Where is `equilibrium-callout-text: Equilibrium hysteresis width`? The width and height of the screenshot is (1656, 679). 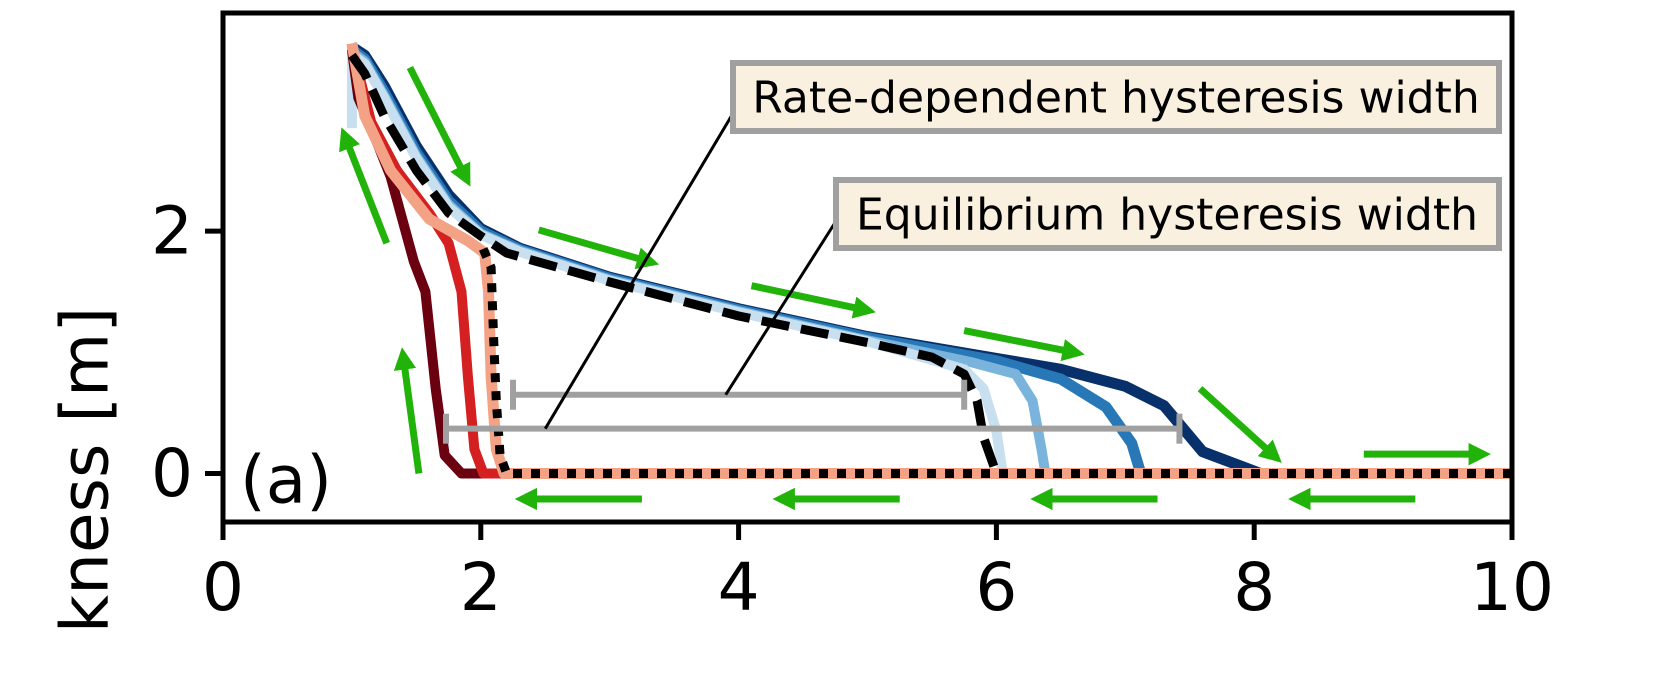 equilibrium-callout-text: Equilibrium hysteresis width is located at coordinates (1167, 215).